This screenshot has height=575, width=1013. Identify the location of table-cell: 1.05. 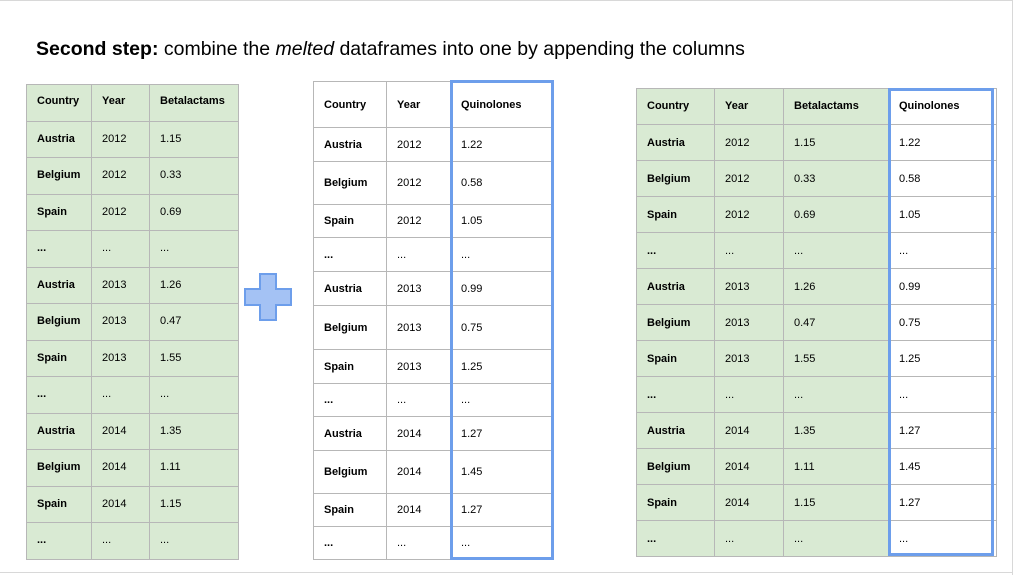
(502, 221).